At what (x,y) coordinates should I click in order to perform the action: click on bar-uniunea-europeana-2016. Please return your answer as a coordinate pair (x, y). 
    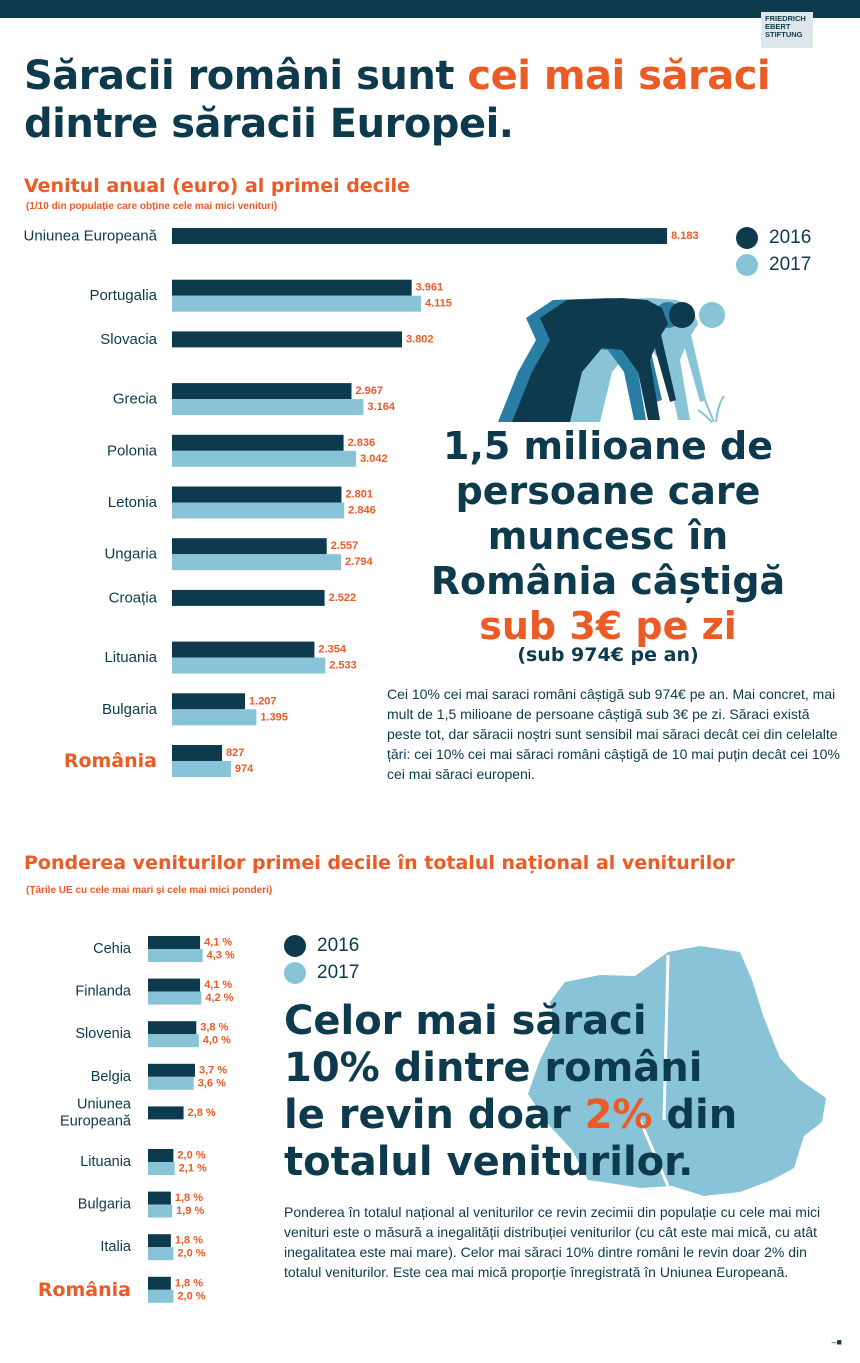
    Looking at the image, I should click on (420, 236).